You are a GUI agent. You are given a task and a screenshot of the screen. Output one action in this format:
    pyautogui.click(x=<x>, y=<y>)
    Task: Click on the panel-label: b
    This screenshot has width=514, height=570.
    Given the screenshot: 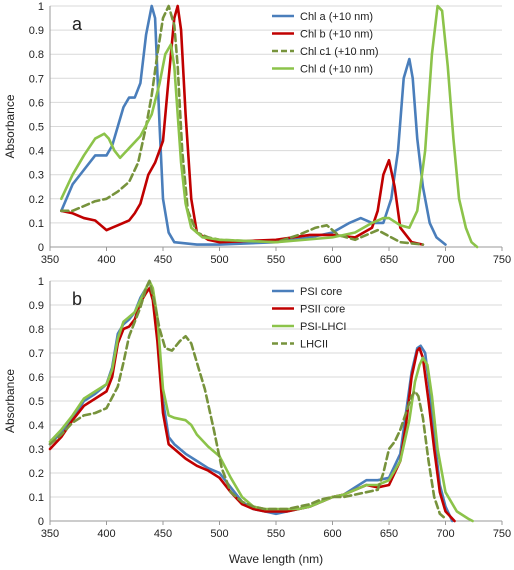 What is the action you would take?
    pyautogui.click(x=77, y=299)
    